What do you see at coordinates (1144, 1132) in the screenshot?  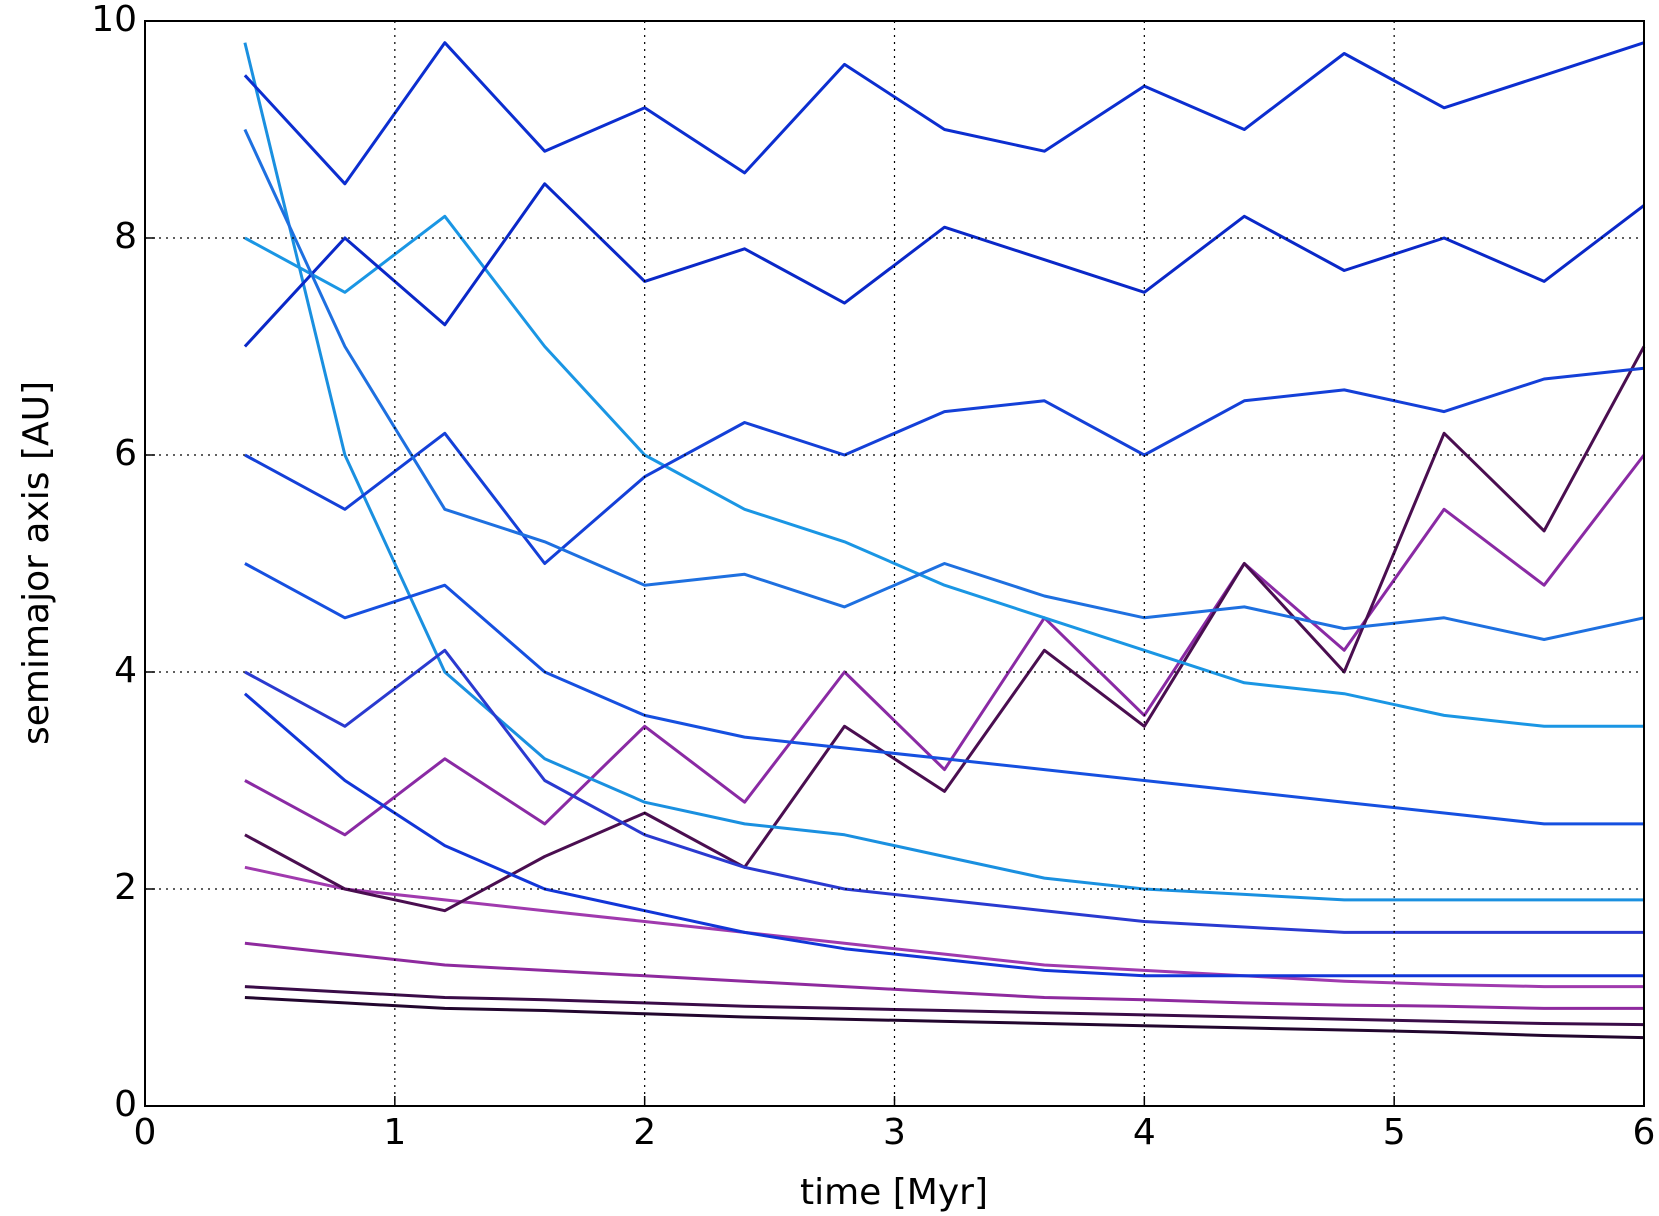 I see `x-tick-label: 4` at bounding box center [1144, 1132].